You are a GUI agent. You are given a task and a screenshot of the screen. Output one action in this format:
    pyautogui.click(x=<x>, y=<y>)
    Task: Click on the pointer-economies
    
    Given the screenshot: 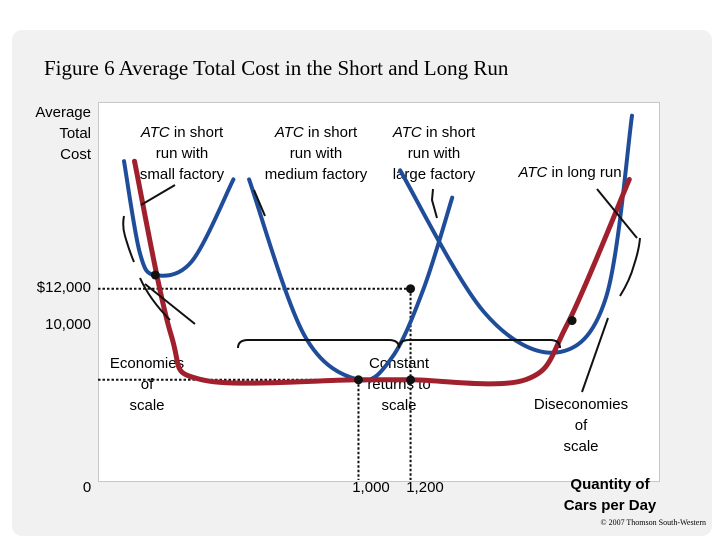 What is the action you would take?
    pyautogui.click(x=170, y=304)
    